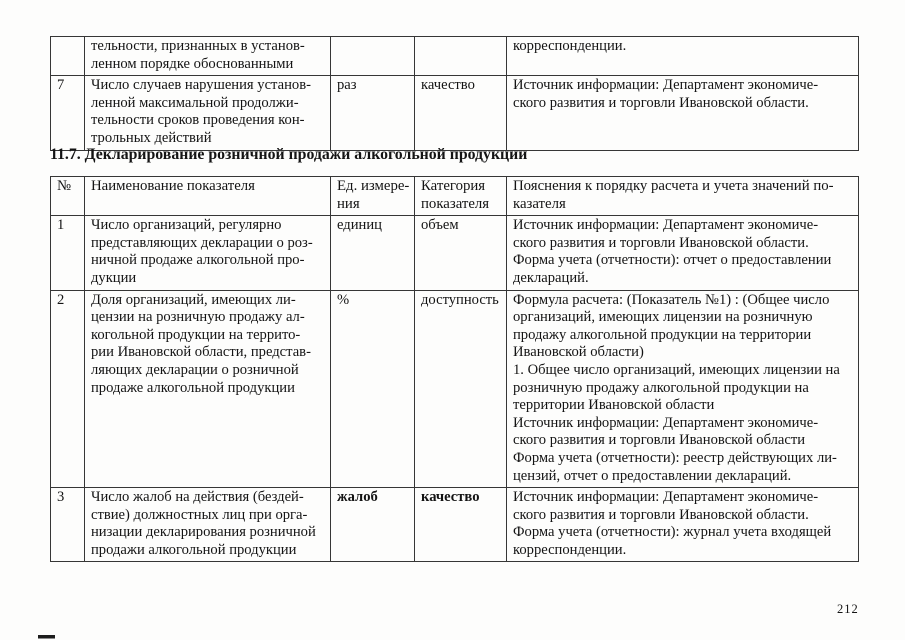  Describe the element at coordinates (372, 389) in the screenshot. I see `cell-unit: %` at that location.